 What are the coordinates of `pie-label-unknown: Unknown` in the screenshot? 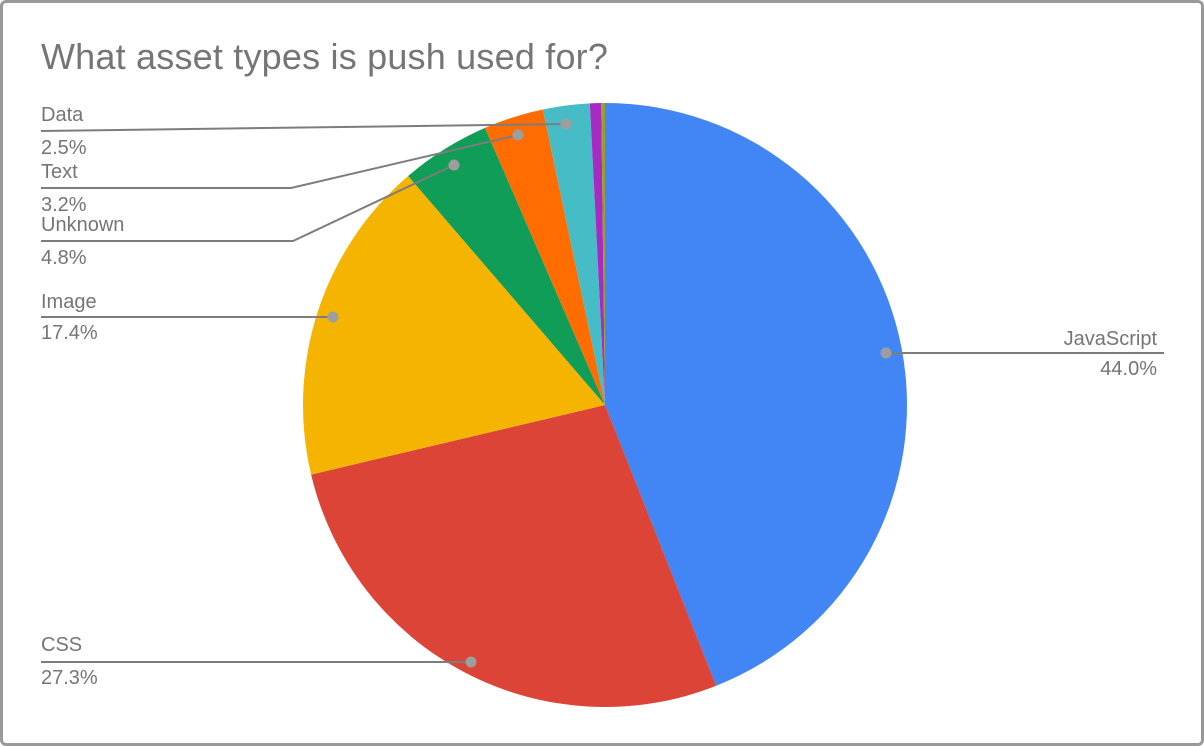 It's located at (83, 225).